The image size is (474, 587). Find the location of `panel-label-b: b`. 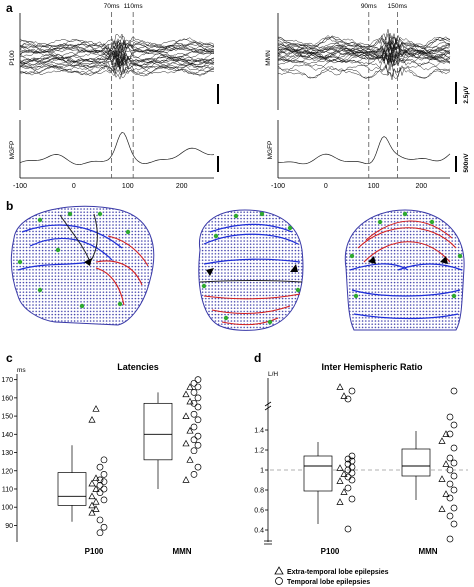

panel-label-b: b is located at coordinates (9, 206).